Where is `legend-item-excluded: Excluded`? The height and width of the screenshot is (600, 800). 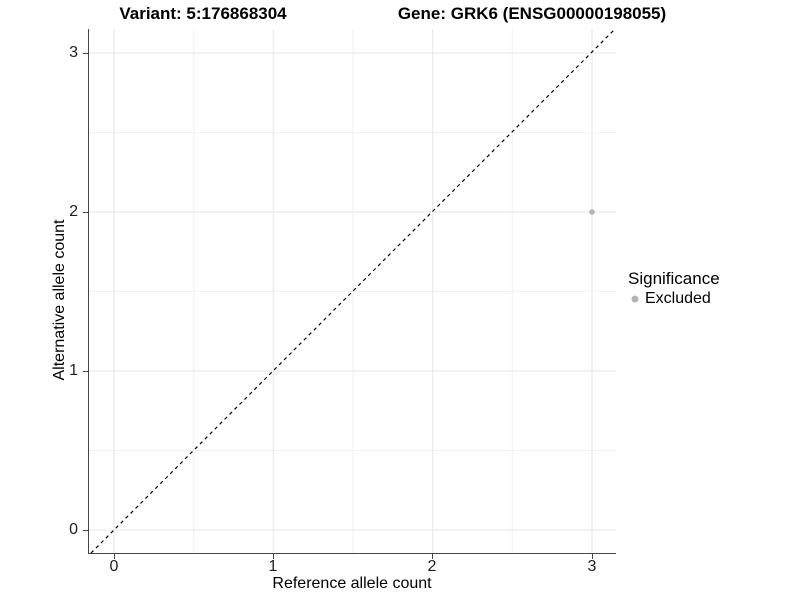 legend-item-excluded: Excluded is located at coordinates (674, 299).